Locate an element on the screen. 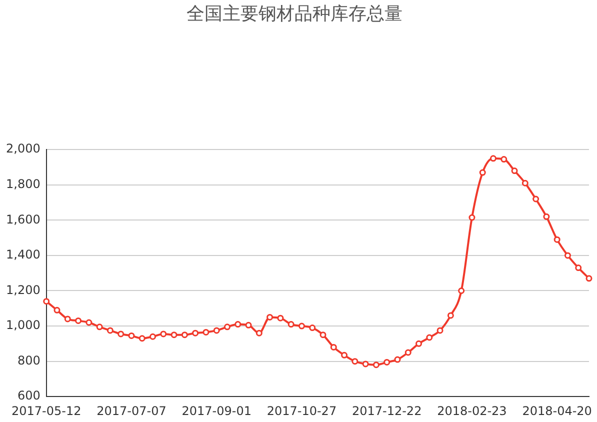 Image resolution: width=597 pixels, height=422 pixels. x-tick-label: 2017-05-12 is located at coordinates (46, 411).